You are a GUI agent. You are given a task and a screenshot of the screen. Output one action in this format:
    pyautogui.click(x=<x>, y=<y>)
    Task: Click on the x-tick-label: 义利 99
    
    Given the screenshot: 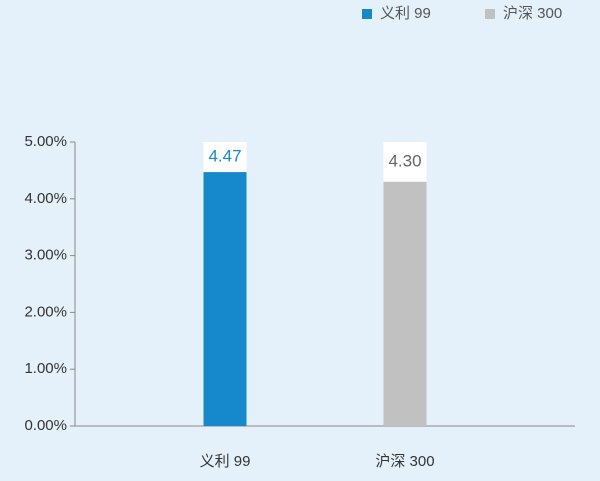 What is the action you would take?
    pyautogui.click(x=225, y=461)
    